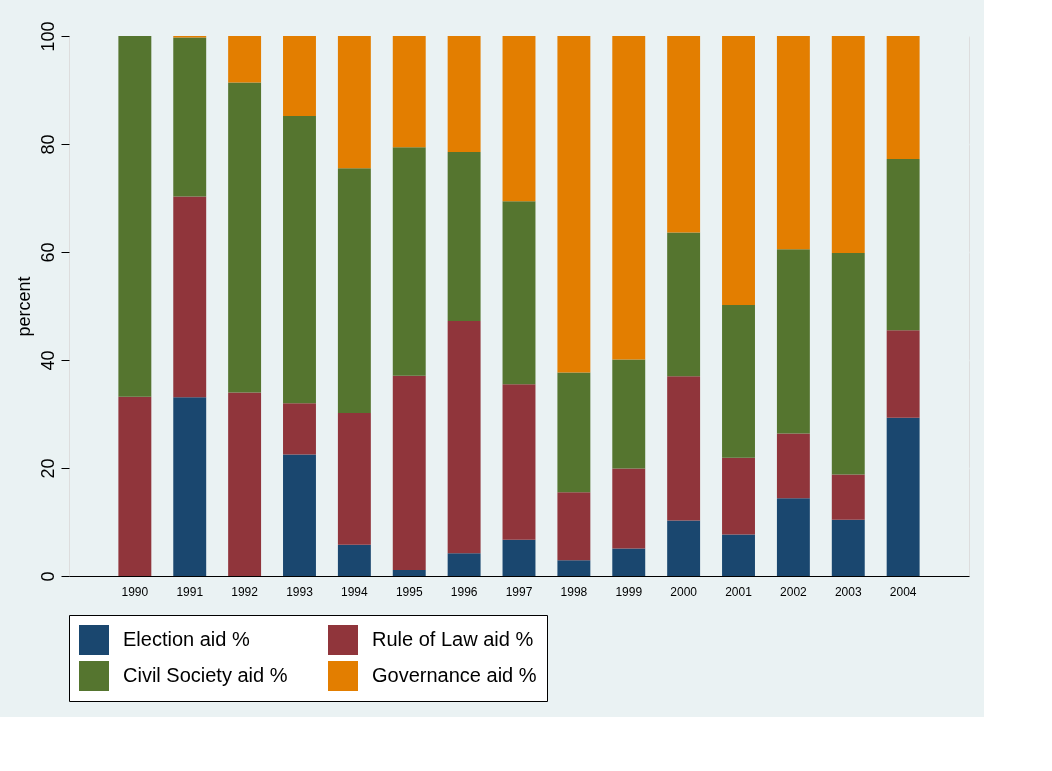  I want to click on x-tick-label: 2000, so click(684, 591).